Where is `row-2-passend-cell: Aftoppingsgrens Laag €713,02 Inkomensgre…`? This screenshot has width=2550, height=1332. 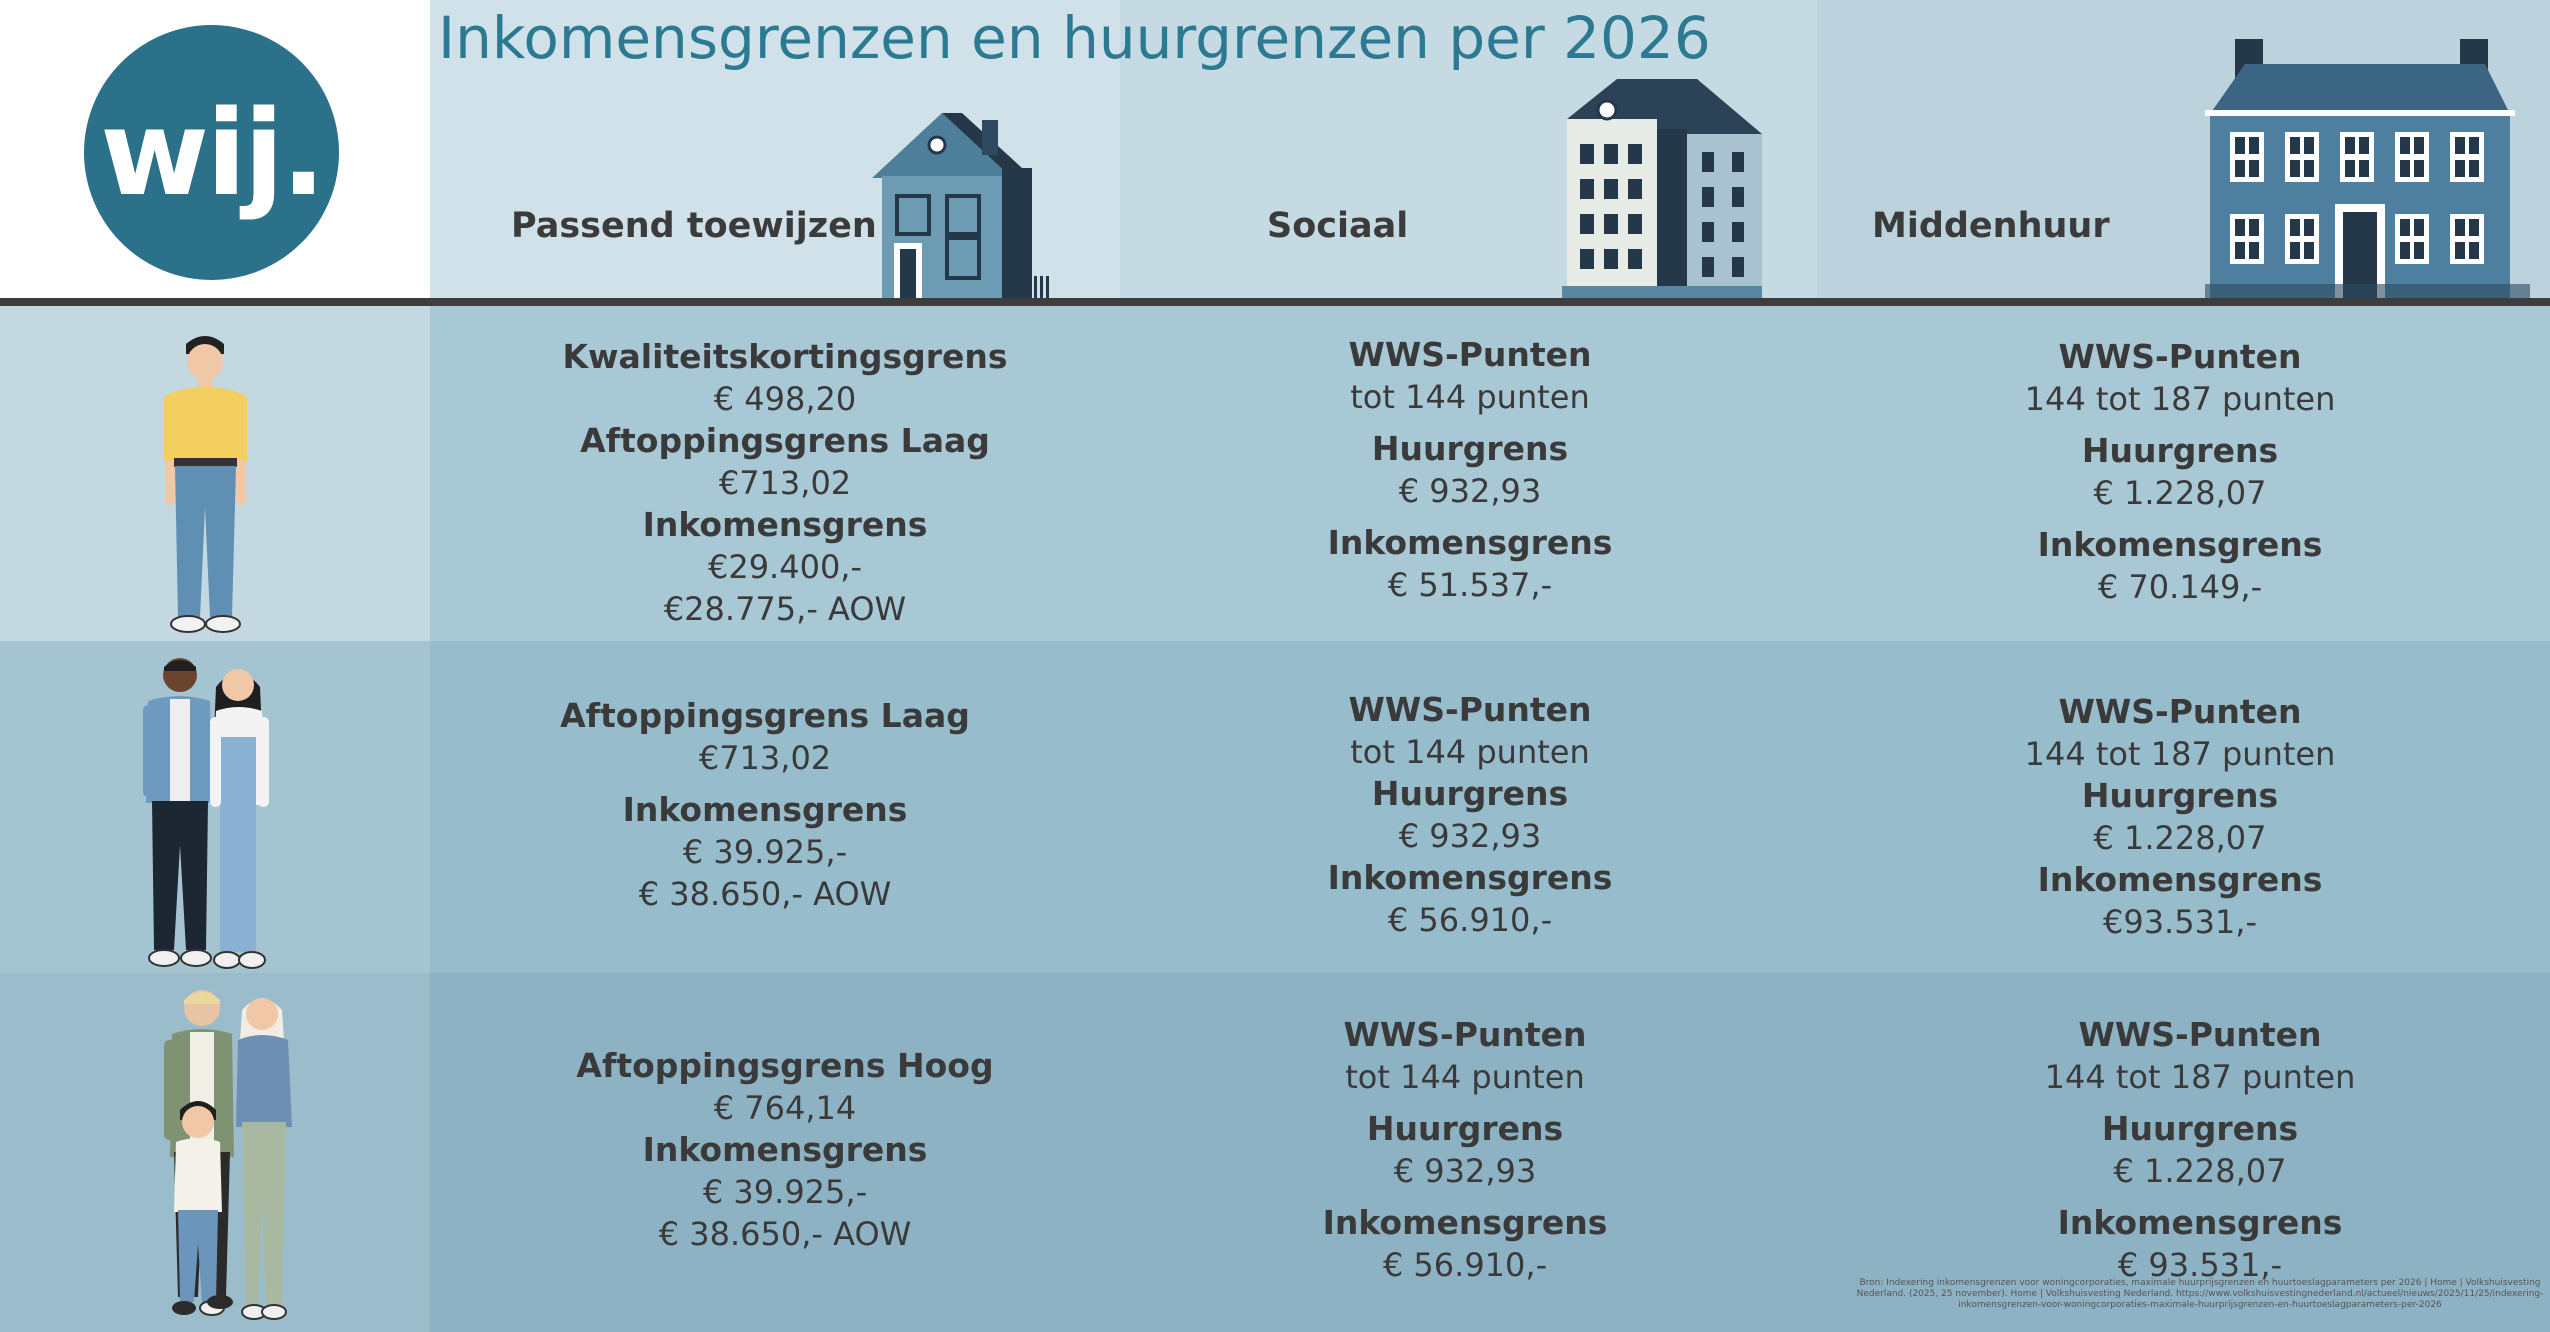 row-2-passend-cell: Aftoppingsgrens Laag €713,02 Inkomensgre… is located at coordinates (765, 805).